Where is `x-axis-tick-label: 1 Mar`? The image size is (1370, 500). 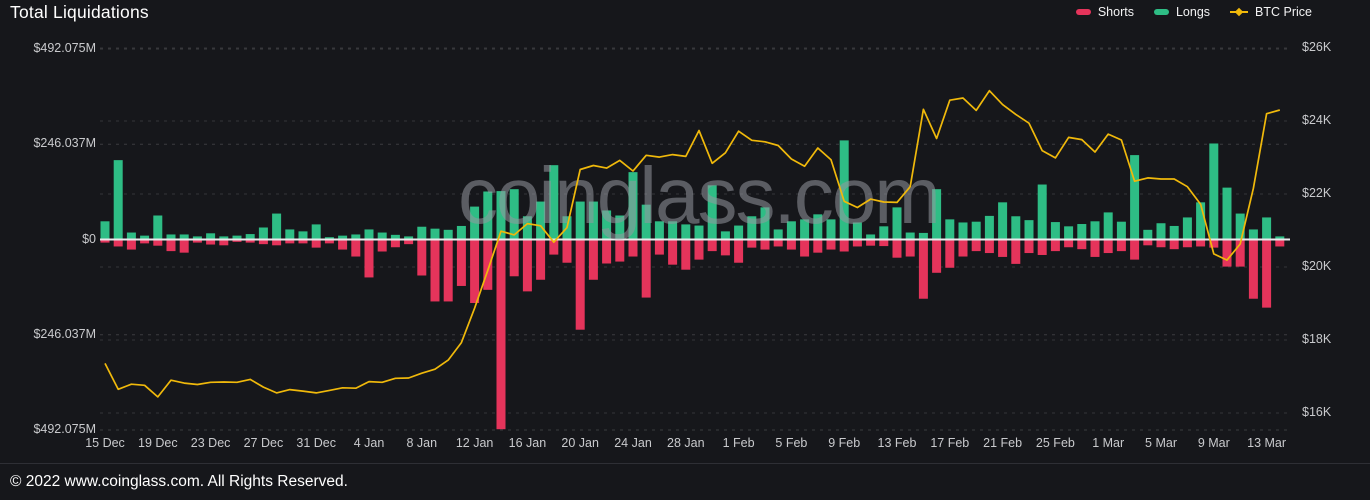 x-axis-tick-label: 1 Mar is located at coordinates (1108, 443).